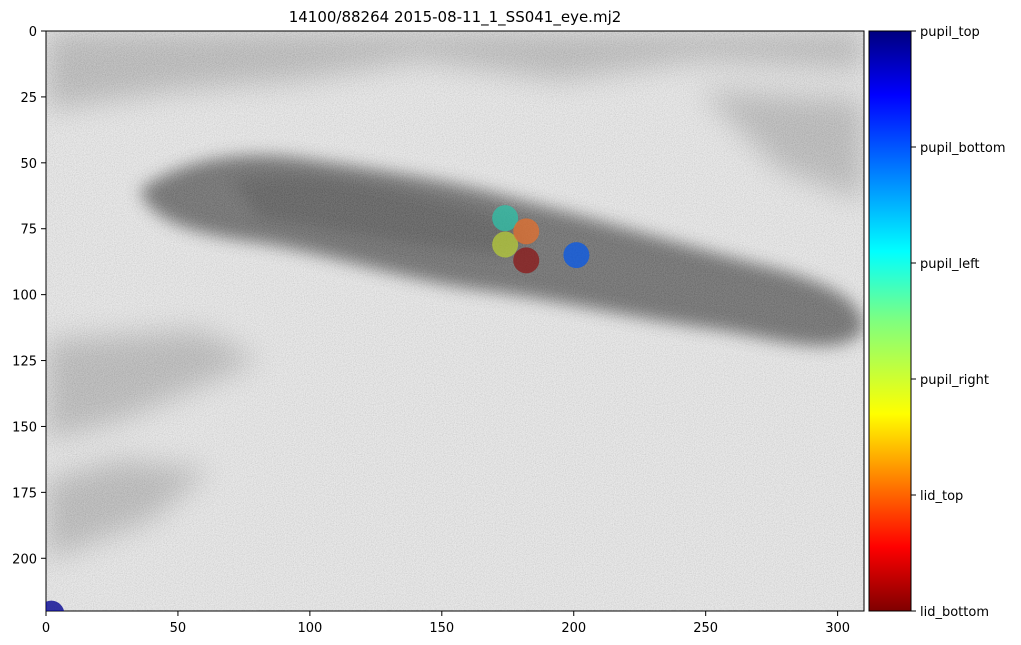 This screenshot has width=1021, height=645. What do you see at coordinates (705, 628) in the screenshot?
I see `x-tick-label: 250` at bounding box center [705, 628].